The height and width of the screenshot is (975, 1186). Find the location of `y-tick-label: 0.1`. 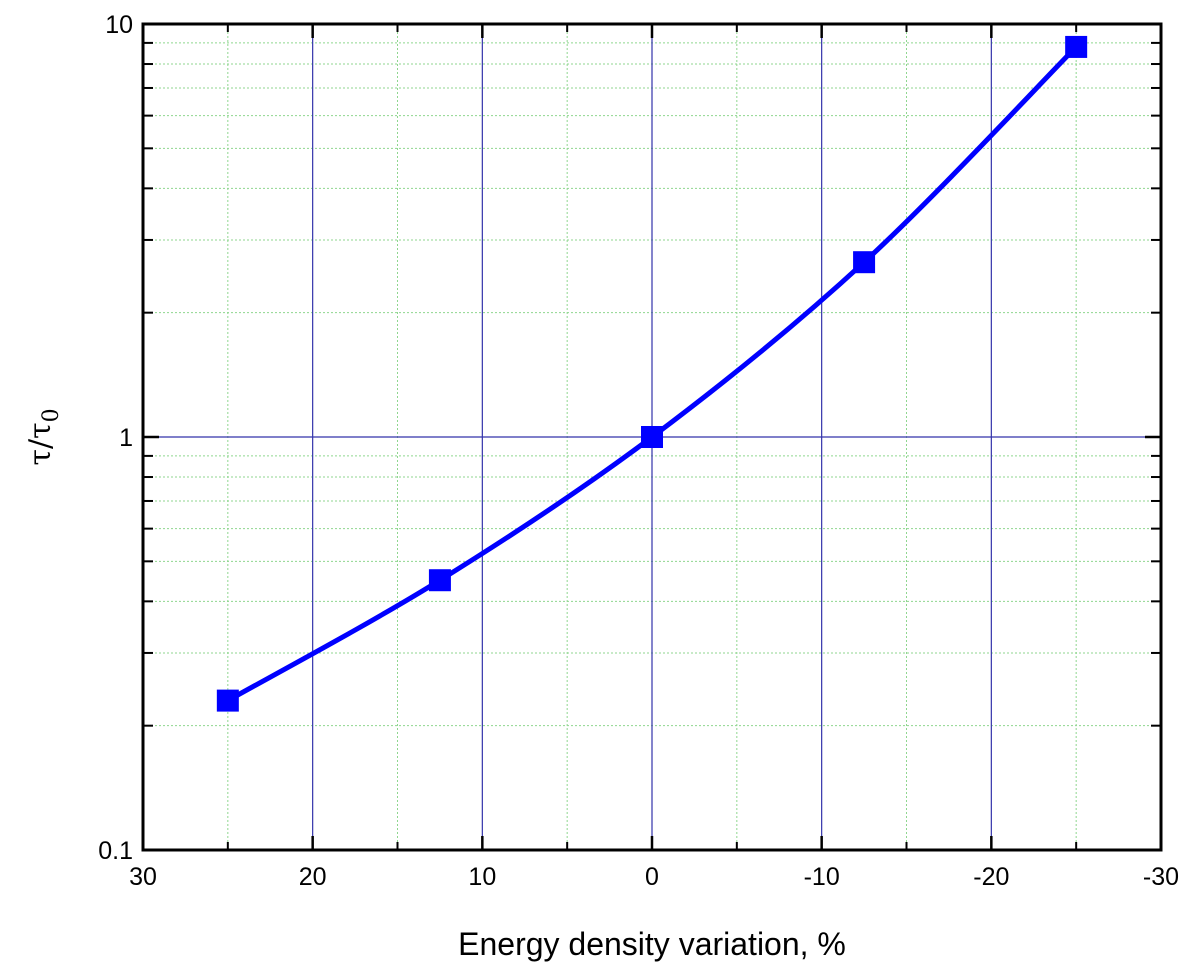

y-tick-label: 0.1 is located at coordinates (115, 851).